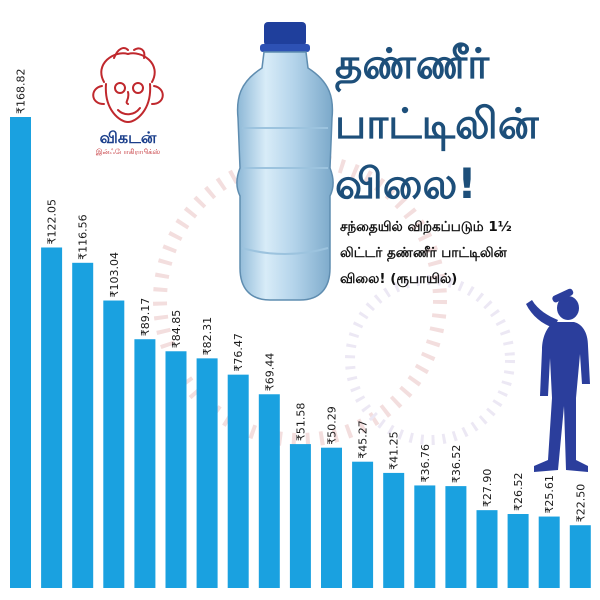 Image resolution: width=600 pixels, height=600 pixels. Describe the element at coordinates (176, 329) in the screenshot. I see `bar-value-label: ₹84.85` at that location.